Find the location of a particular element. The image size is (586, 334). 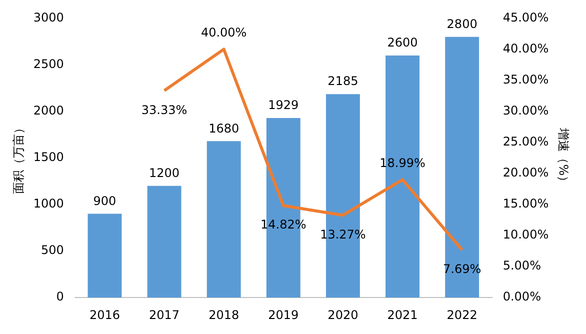

y-tick-label: 2000 is located at coordinates (48, 110).